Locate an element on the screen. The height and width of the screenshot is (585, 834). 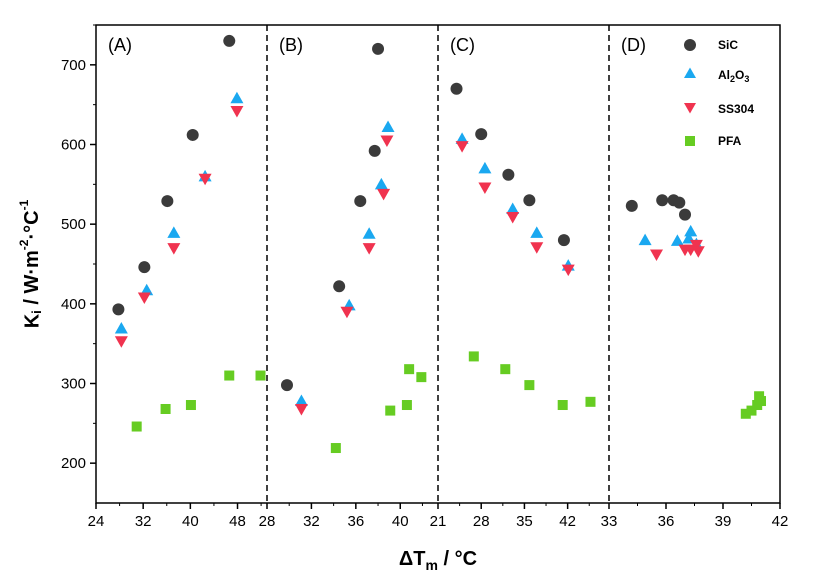
legend-marker-pfa is located at coordinates (690, 141).